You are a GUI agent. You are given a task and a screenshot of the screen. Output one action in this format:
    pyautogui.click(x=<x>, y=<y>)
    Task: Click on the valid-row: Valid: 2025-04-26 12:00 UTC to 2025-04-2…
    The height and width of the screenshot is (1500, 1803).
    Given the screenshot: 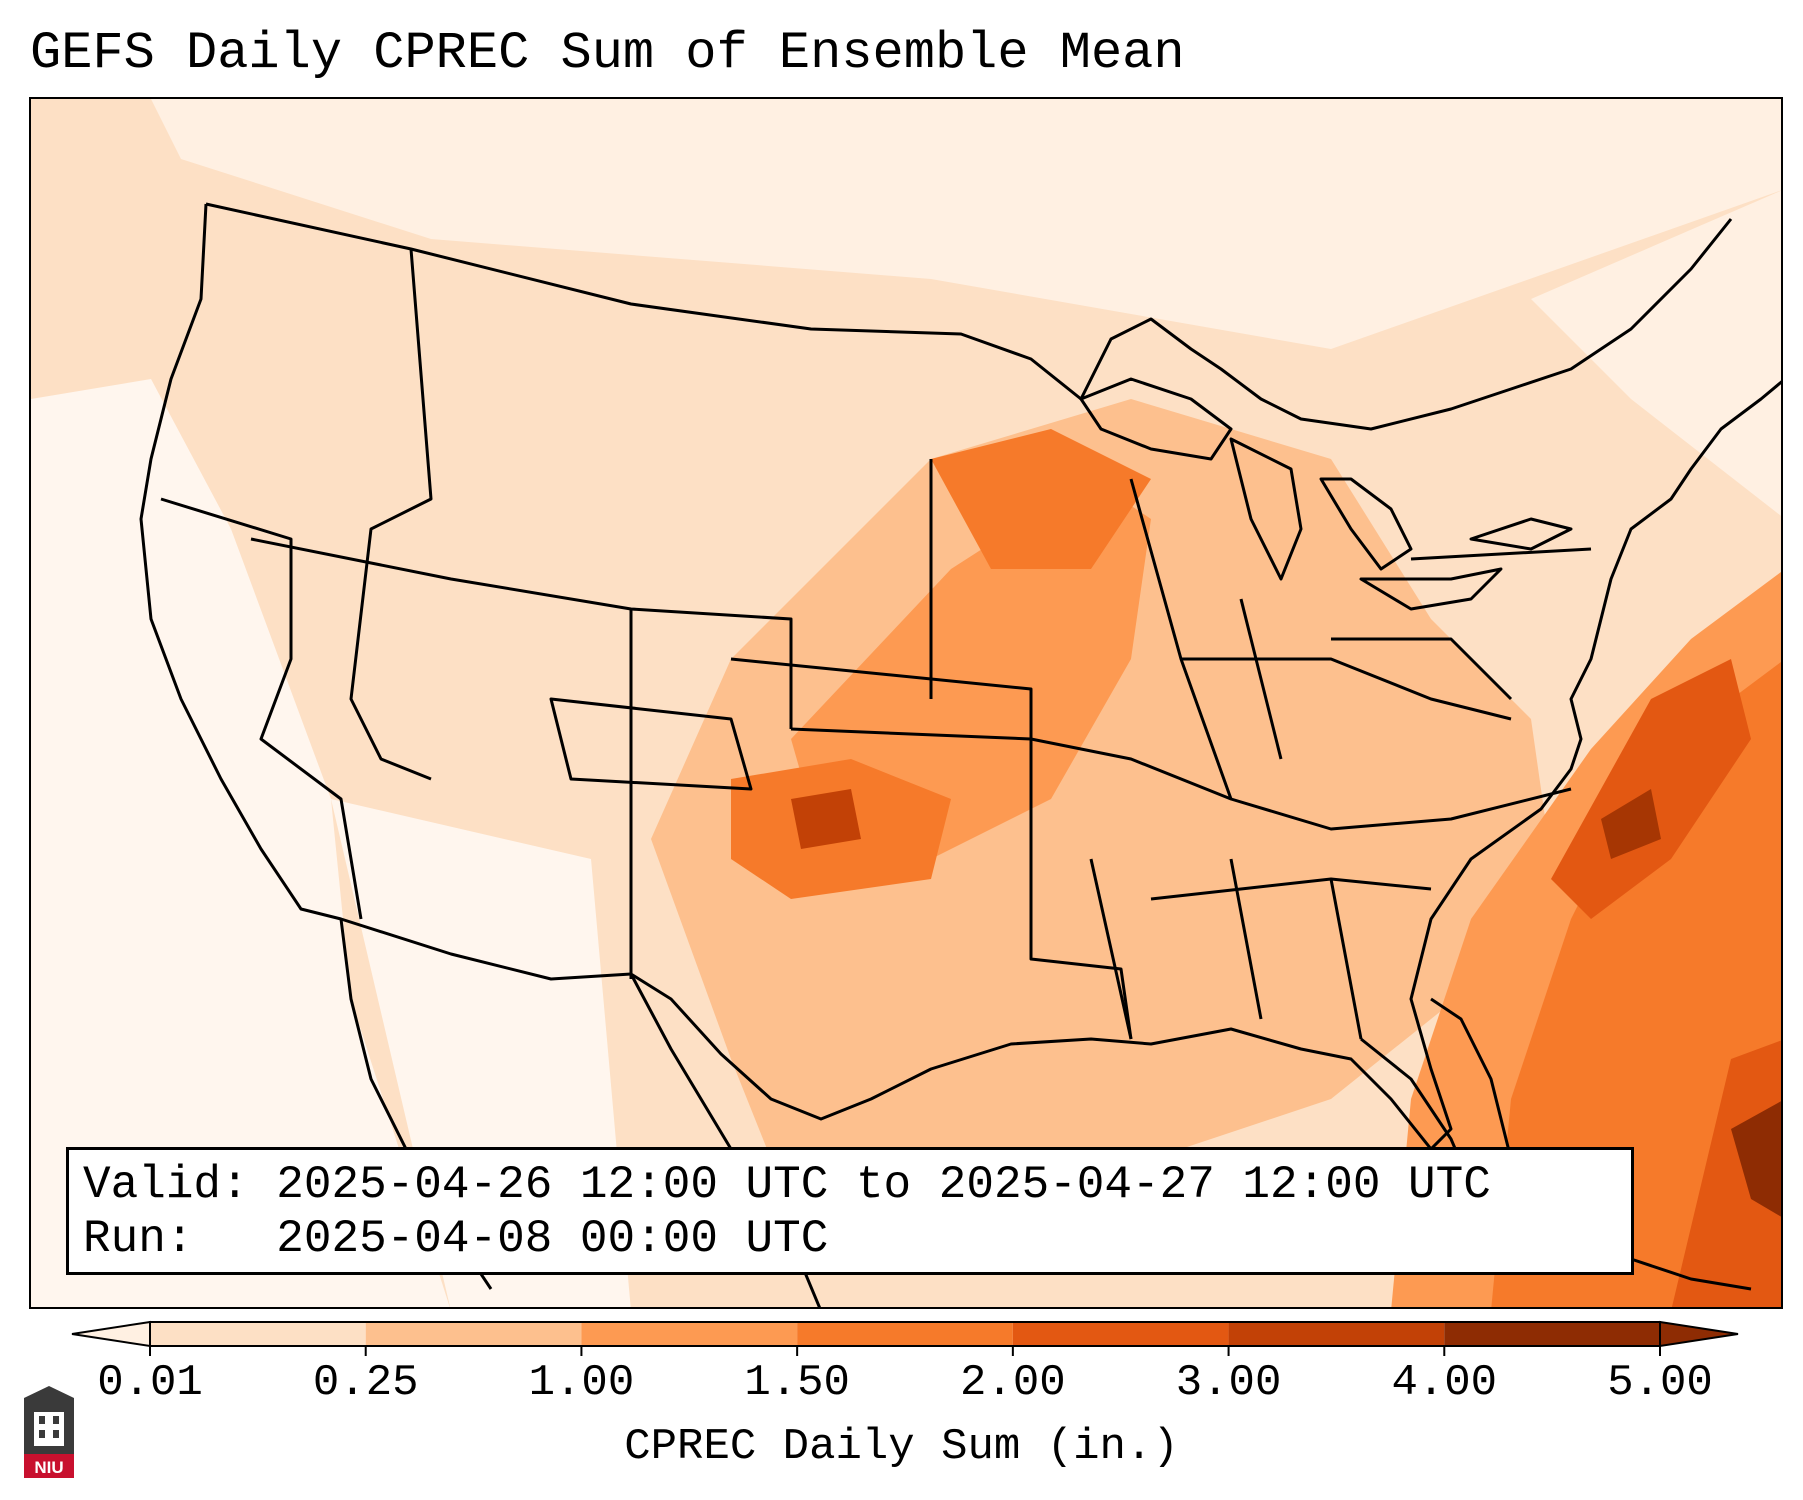 What is the action you would take?
    pyautogui.click(x=850, y=1185)
    